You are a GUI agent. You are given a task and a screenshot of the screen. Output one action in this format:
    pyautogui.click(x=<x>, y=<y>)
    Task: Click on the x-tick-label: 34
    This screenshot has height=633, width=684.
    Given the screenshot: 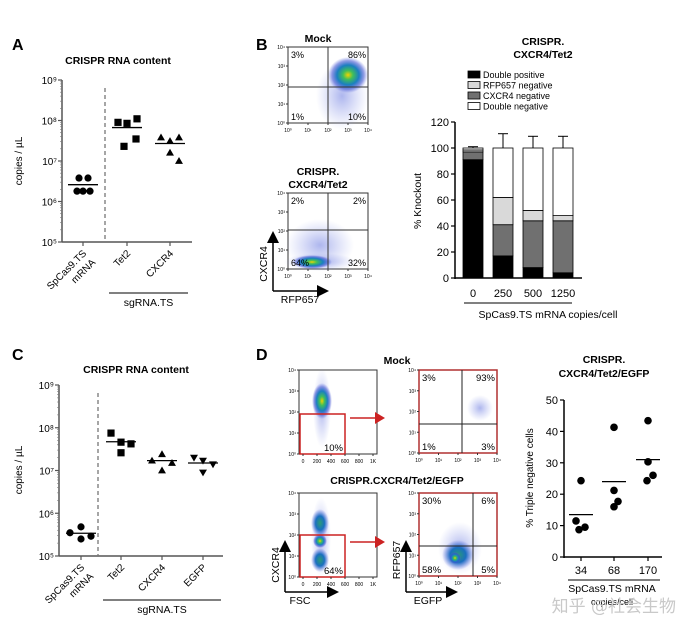 What is the action you would take?
    pyautogui.click(x=581, y=571)
    